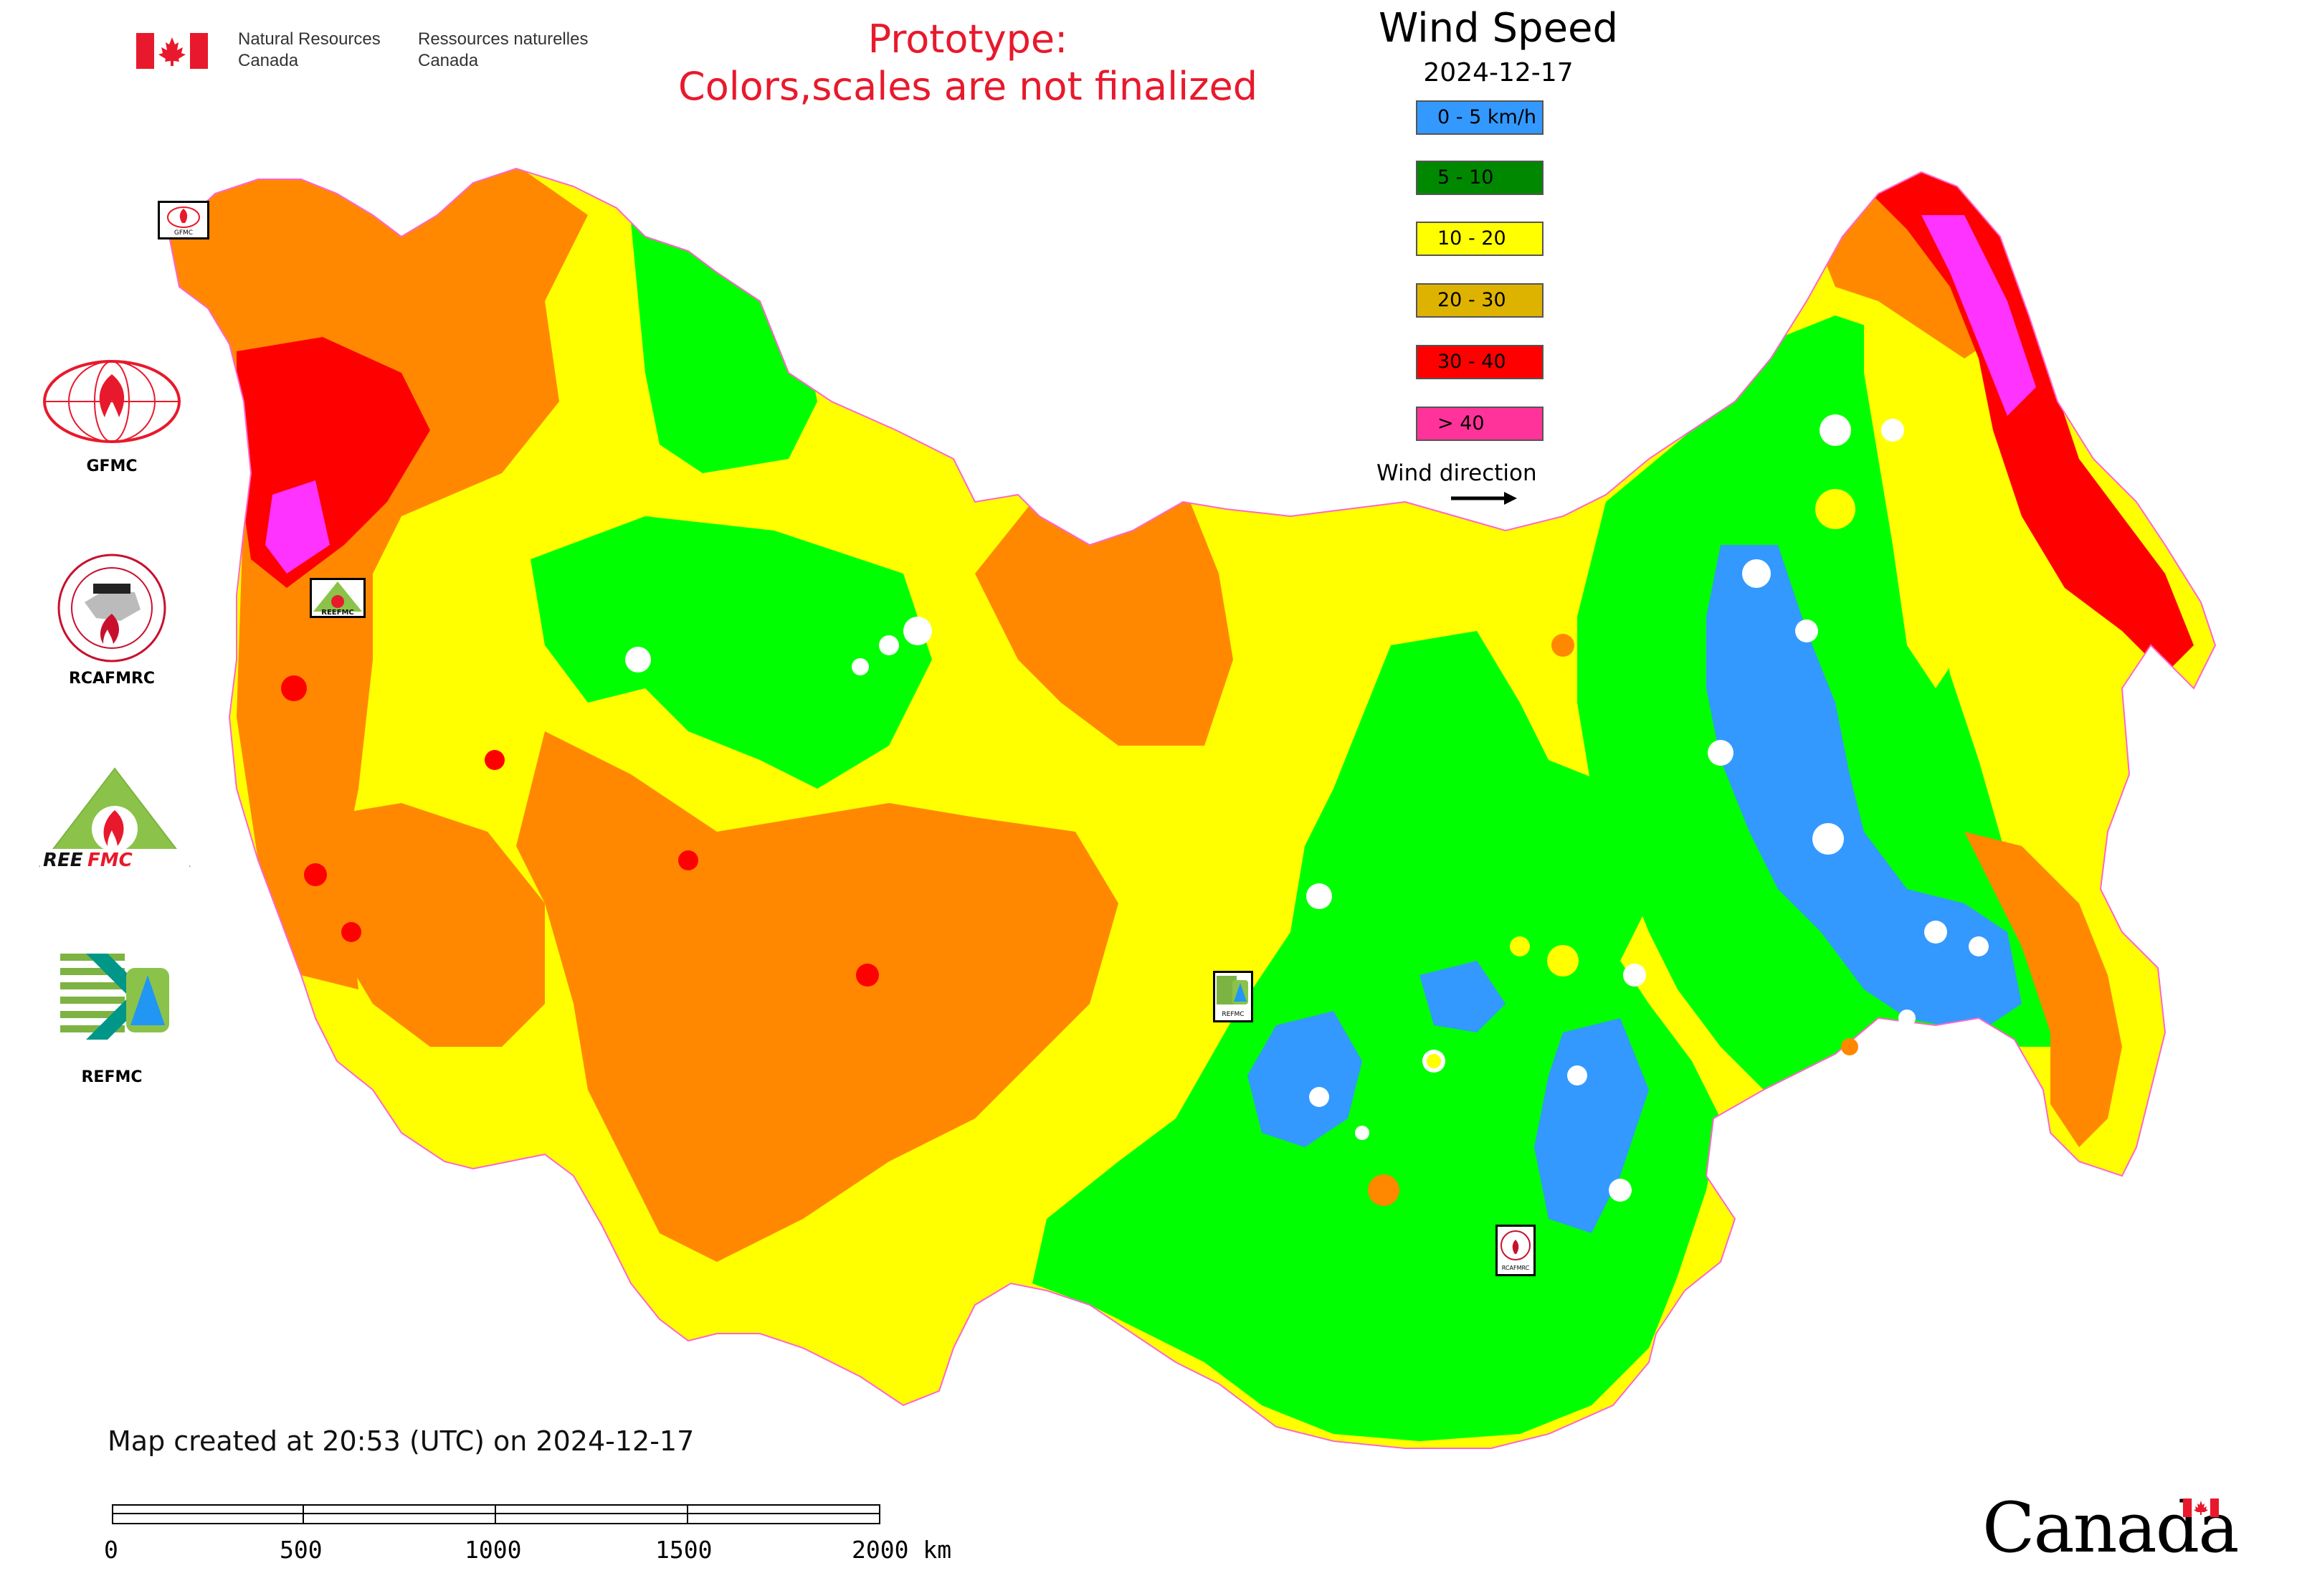 The image size is (2302, 1596). What do you see at coordinates (337, 612) in the screenshot?
I see `svg-text: REEFMC` at bounding box center [337, 612].